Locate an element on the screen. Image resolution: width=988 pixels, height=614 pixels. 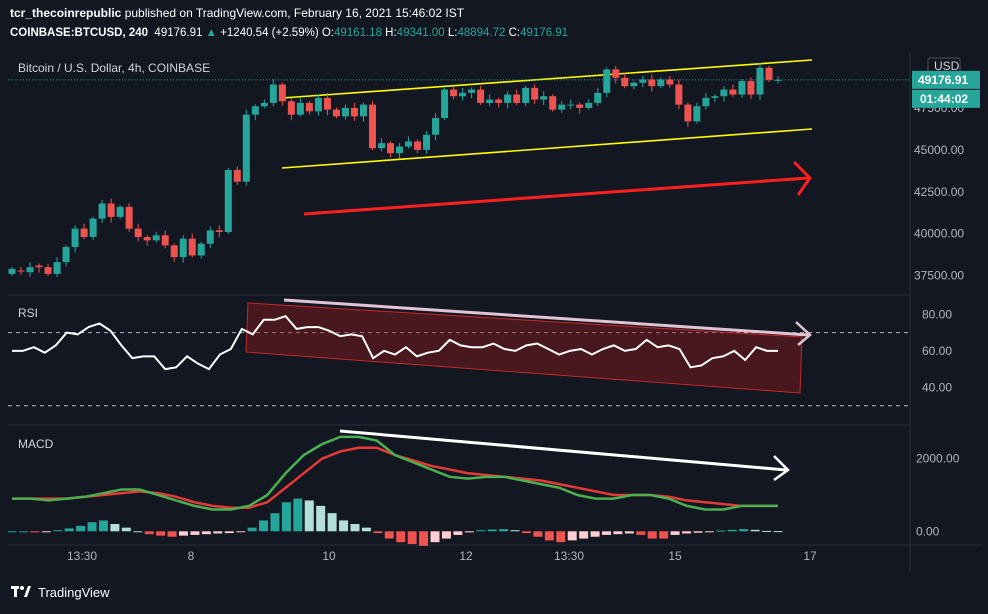
rsi-tick-label: 40.00 is located at coordinates (937, 387).